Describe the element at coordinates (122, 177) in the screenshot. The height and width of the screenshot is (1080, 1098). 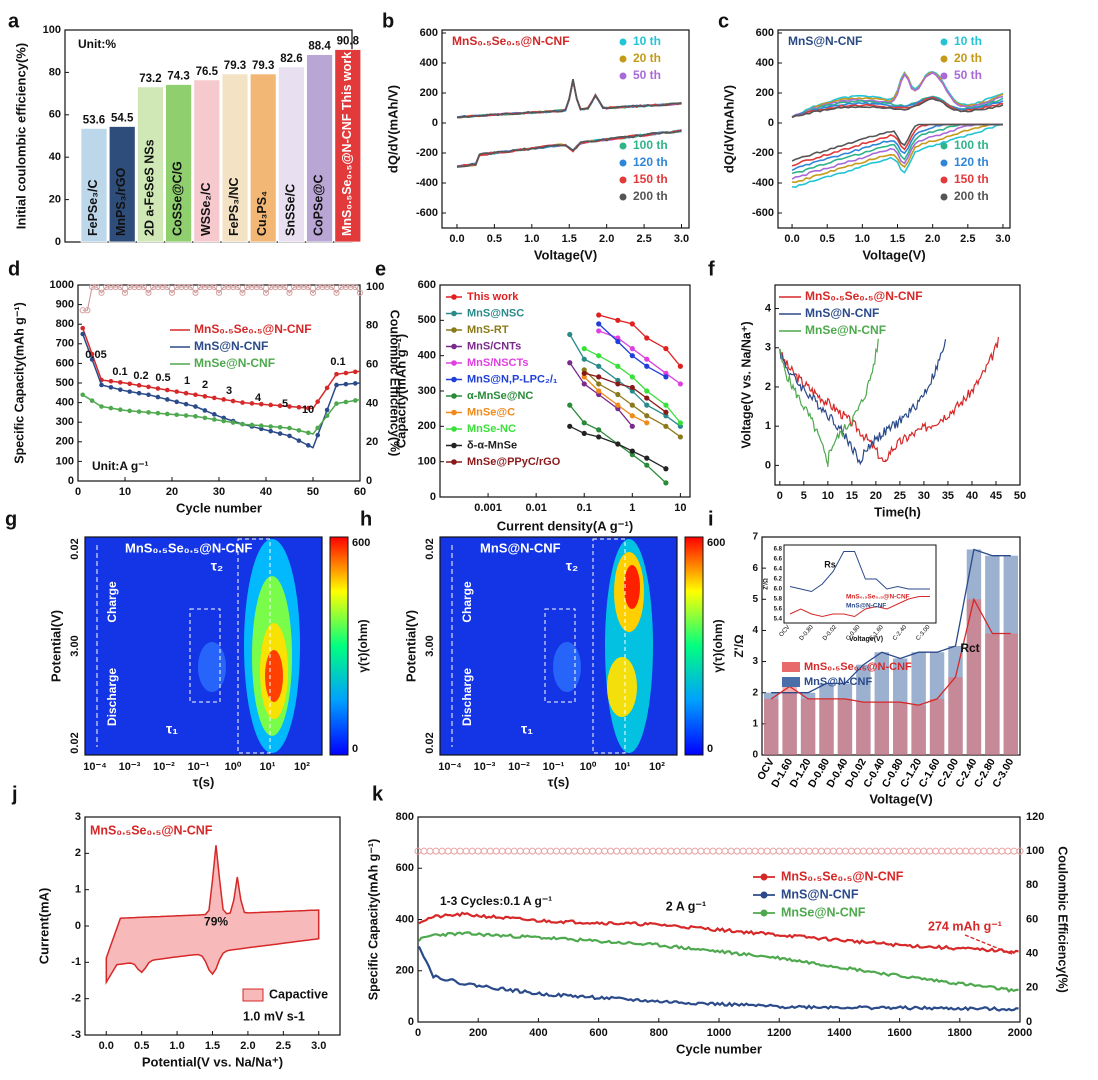
I see `bar-2: 54.5 MnPS₃/rGO` at that location.